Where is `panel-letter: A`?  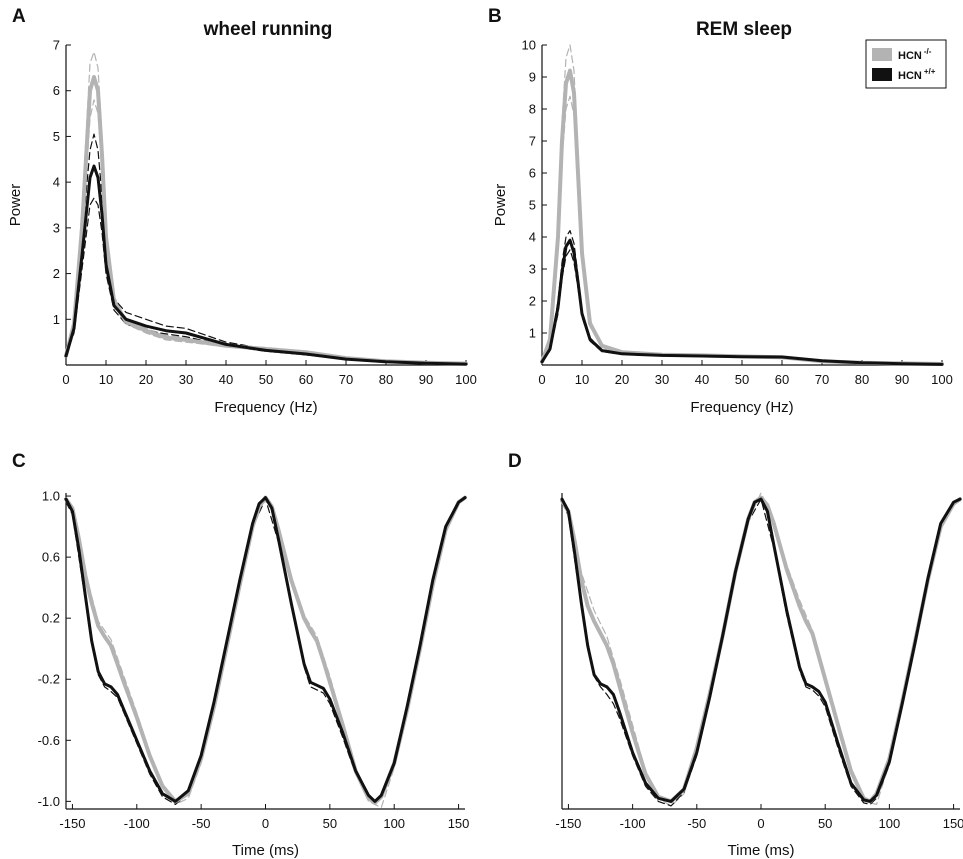
panel-letter: A is located at coordinates (19, 16).